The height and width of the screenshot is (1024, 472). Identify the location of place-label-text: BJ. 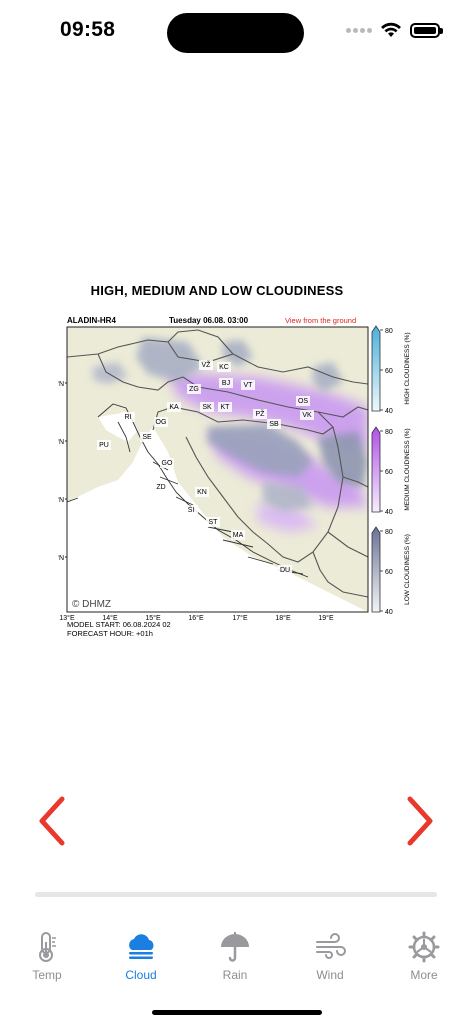
(226, 383).